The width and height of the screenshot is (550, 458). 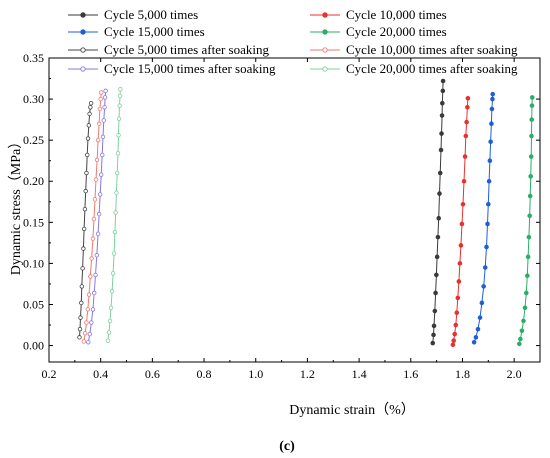 What do you see at coordinates (432, 68) in the screenshot?
I see `legend-label: Cycle 20,000 times after soaking` at bounding box center [432, 68].